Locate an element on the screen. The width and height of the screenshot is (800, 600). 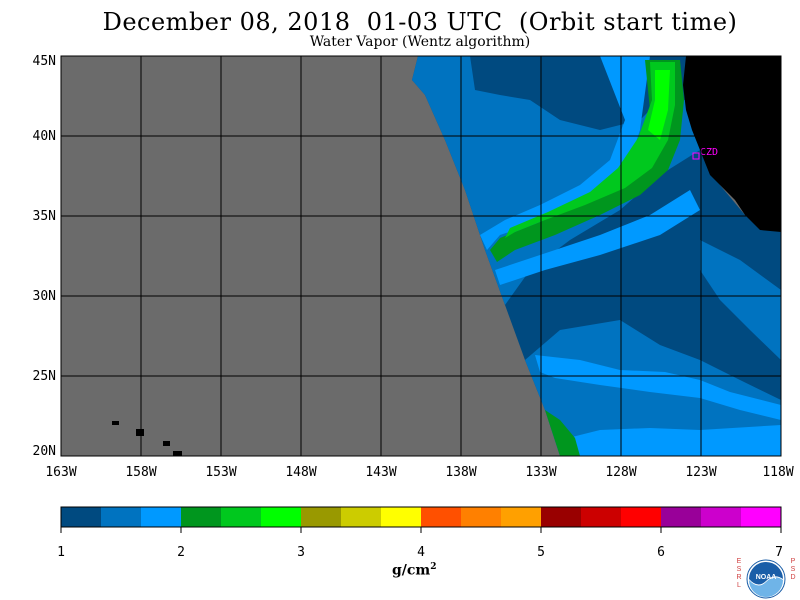
land-mass is located at coordinates (732, 144).